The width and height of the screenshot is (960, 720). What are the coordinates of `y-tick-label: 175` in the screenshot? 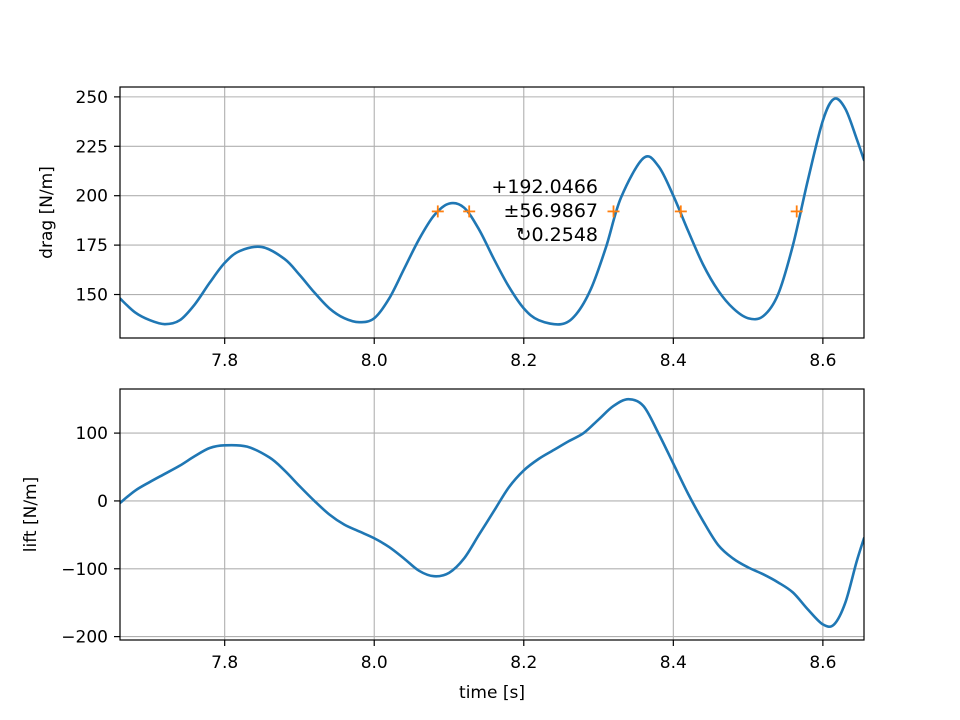 It's located at (92, 246).